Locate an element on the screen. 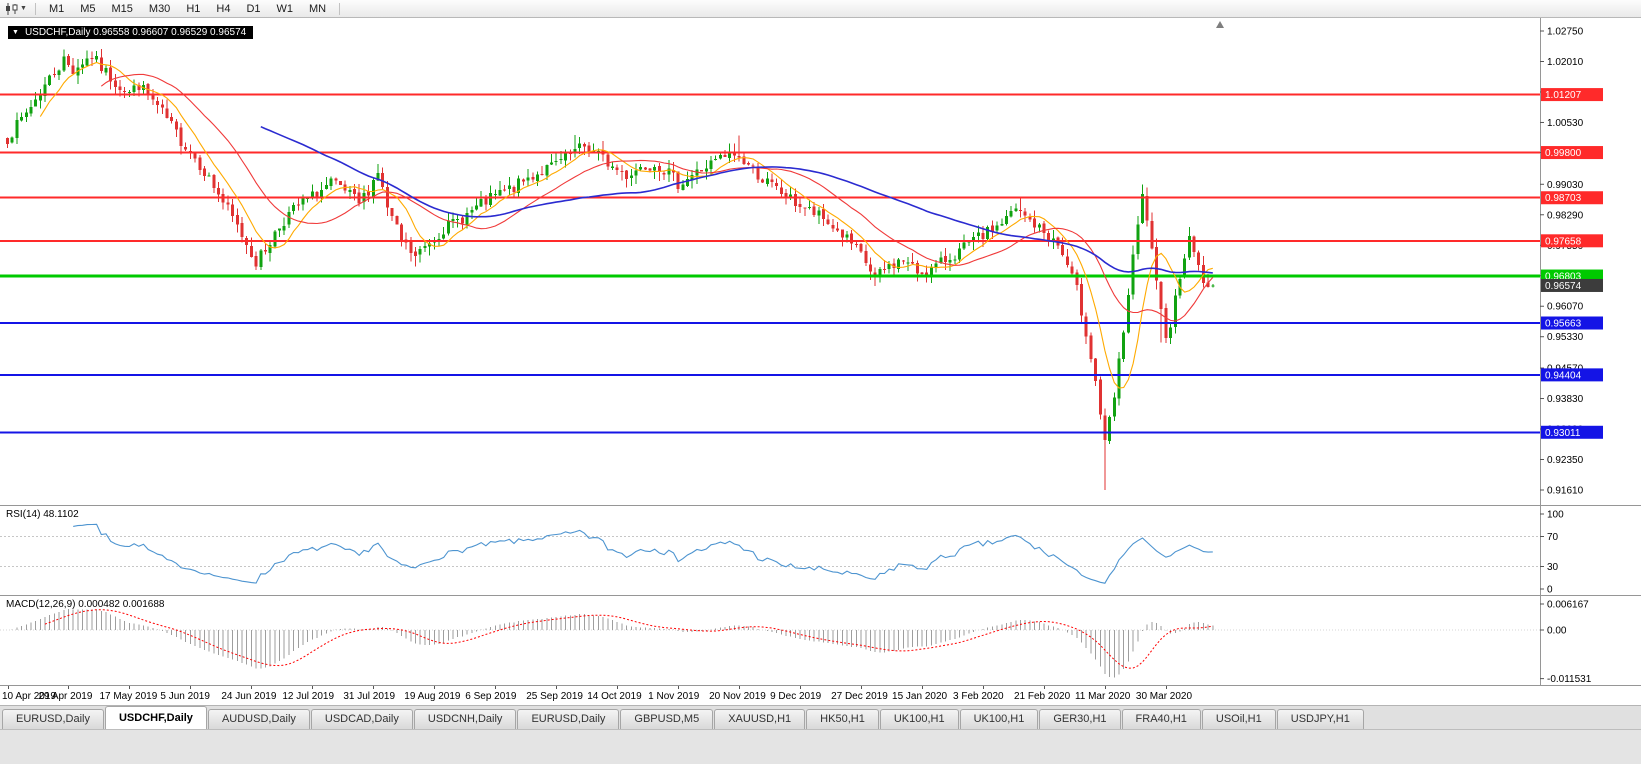  time-axis-label: 20 Nov 2019 is located at coordinates (737, 696).